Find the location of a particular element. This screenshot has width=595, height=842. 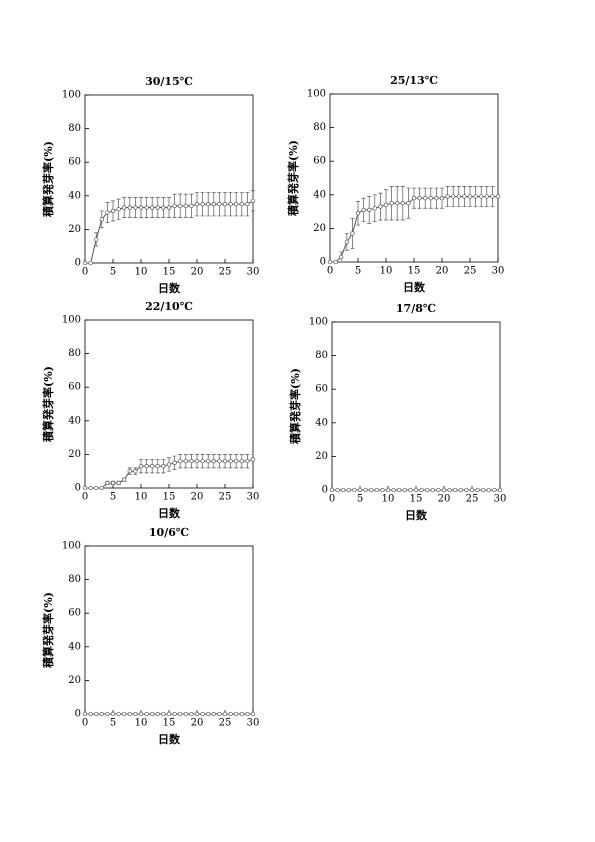

x-tick-label: 5 is located at coordinates (358, 271).